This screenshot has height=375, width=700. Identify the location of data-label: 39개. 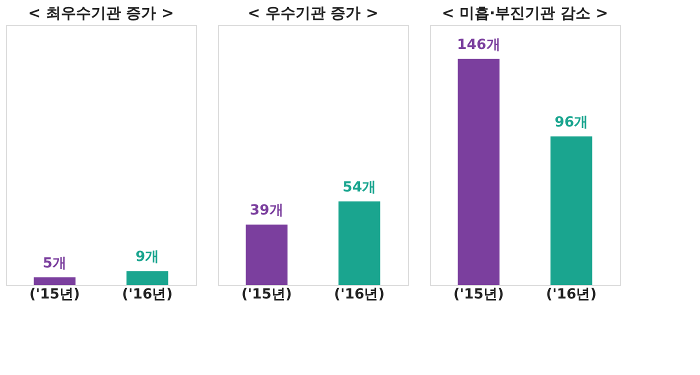
(267, 210).